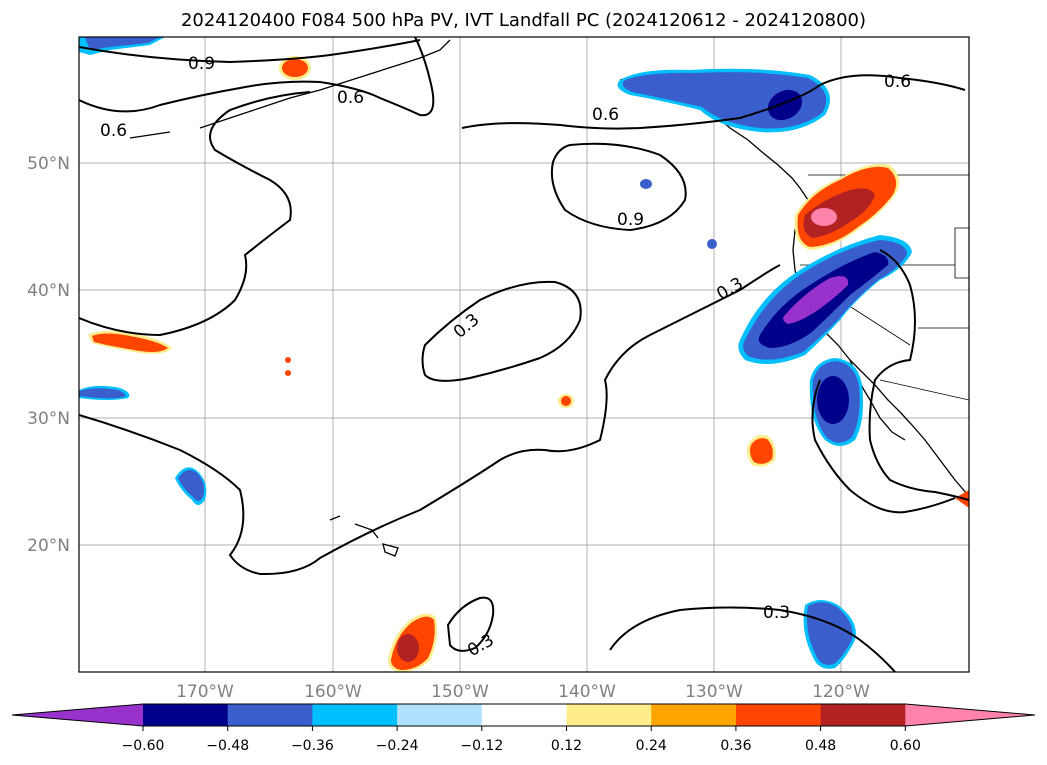 This screenshot has width=1047, height=765. What do you see at coordinates (460, 692) in the screenshot?
I see `lon-label-150w: 150°W` at bounding box center [460, 692].